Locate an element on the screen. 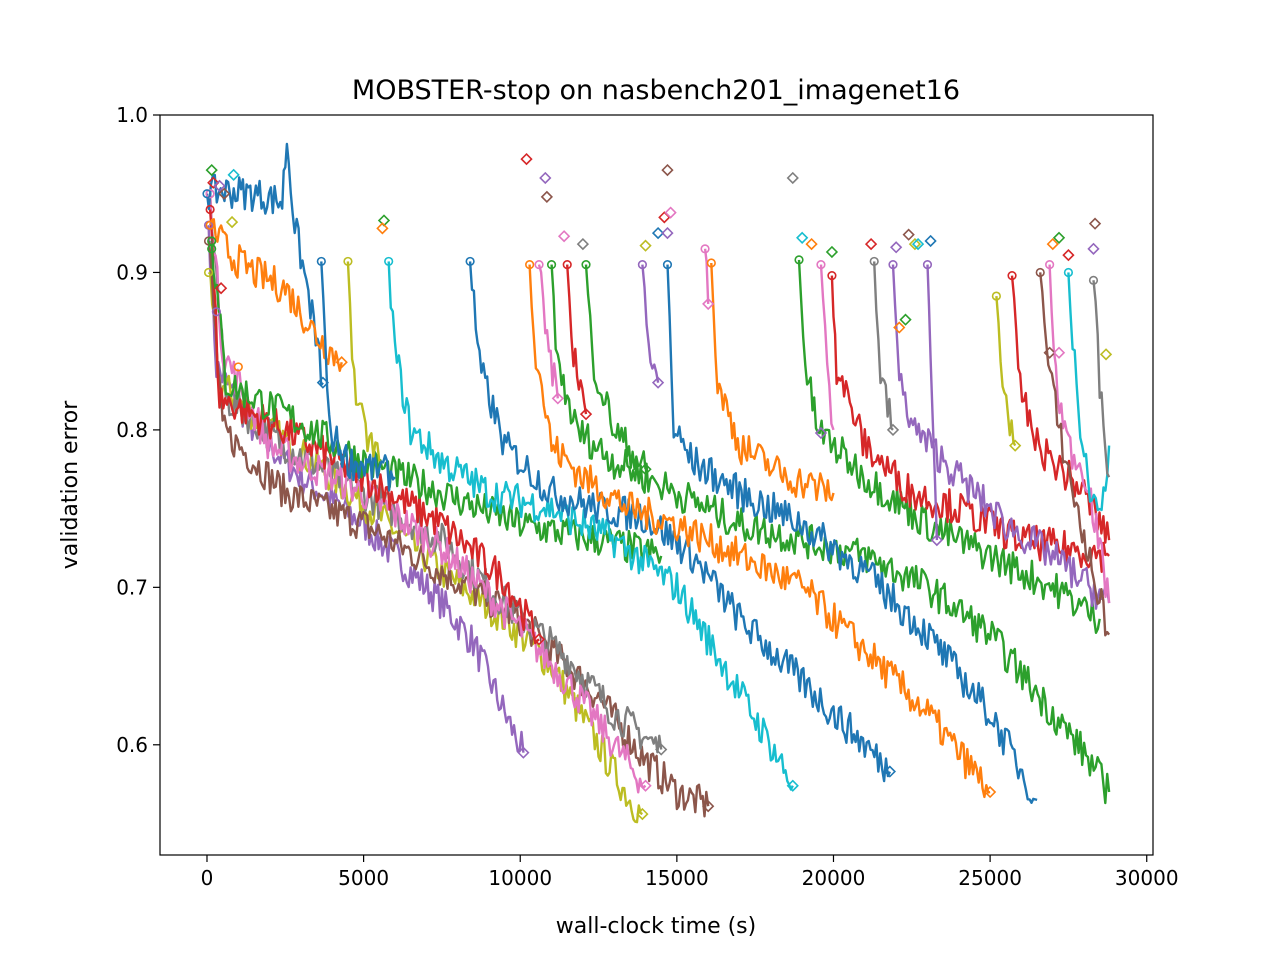 The width and height of the screenshot is (1280, 960). y-tick-label: 1.0 is located at coordinates (132, 115).